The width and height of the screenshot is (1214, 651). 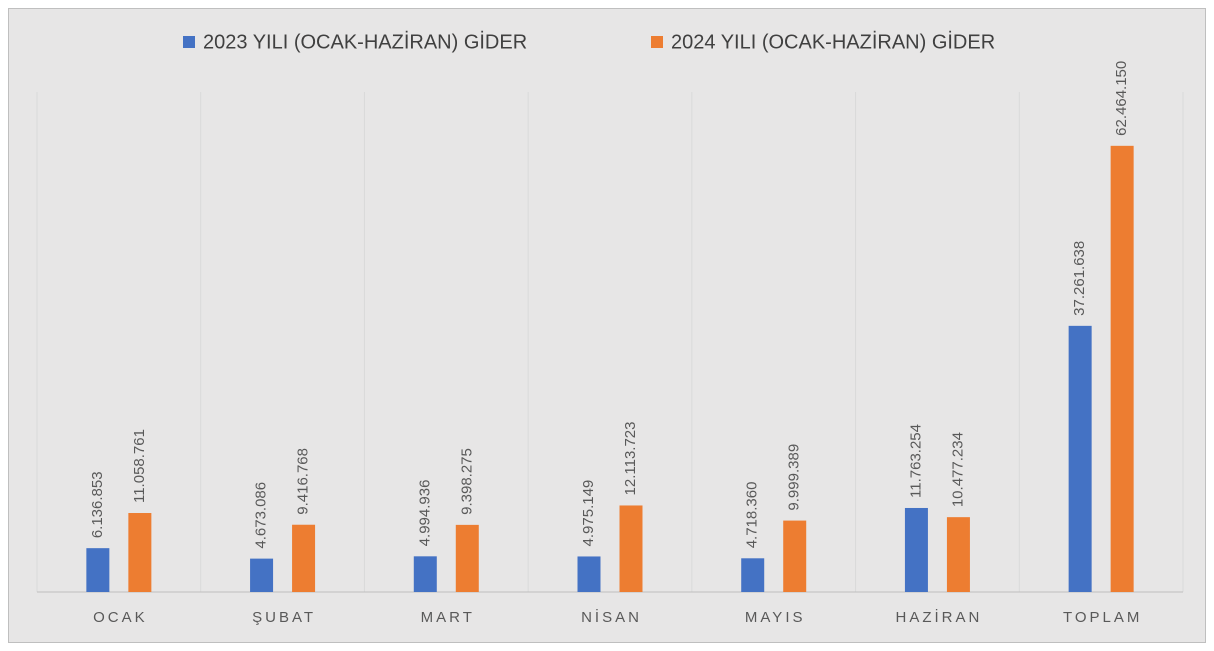 What do you see at coordinates (752, 515) in the screenshot?
I see `data-label: 4.718.360` at bounding box center [752, 515].